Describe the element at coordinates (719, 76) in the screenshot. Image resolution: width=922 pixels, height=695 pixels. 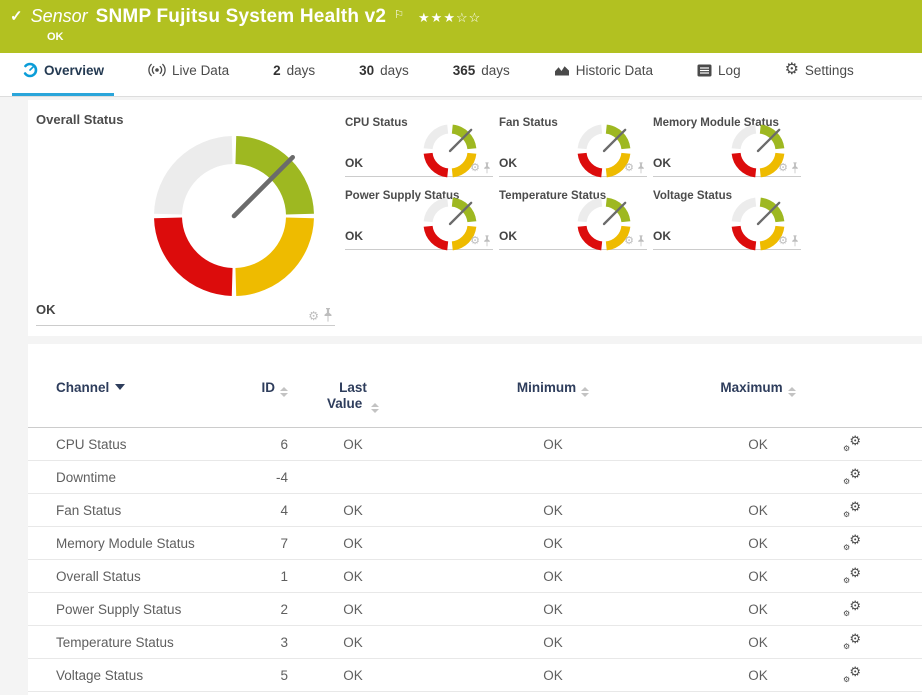
I see `tab-log: Log` at that location.